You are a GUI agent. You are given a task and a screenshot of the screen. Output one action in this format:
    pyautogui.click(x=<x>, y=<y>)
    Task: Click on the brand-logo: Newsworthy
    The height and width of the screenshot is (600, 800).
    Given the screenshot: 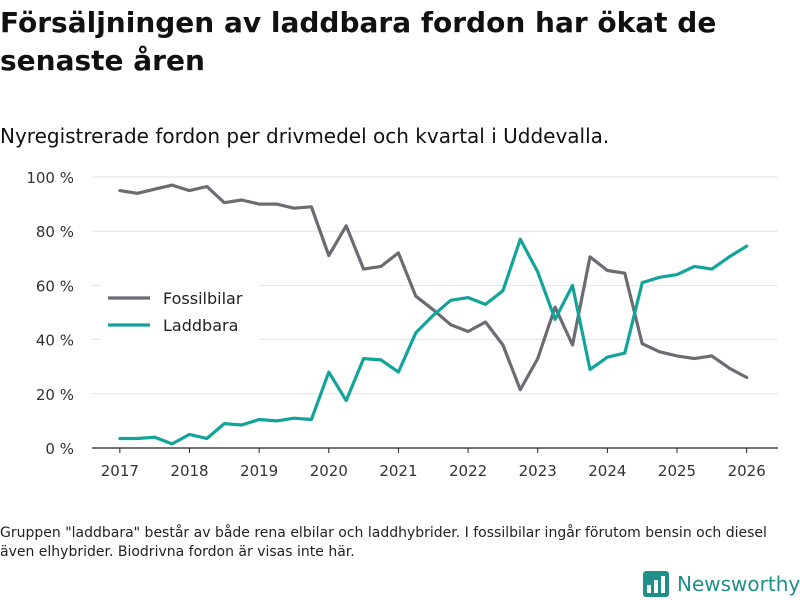 What is the action you would take?
    pyautogui.click(x=721, y=584)
    